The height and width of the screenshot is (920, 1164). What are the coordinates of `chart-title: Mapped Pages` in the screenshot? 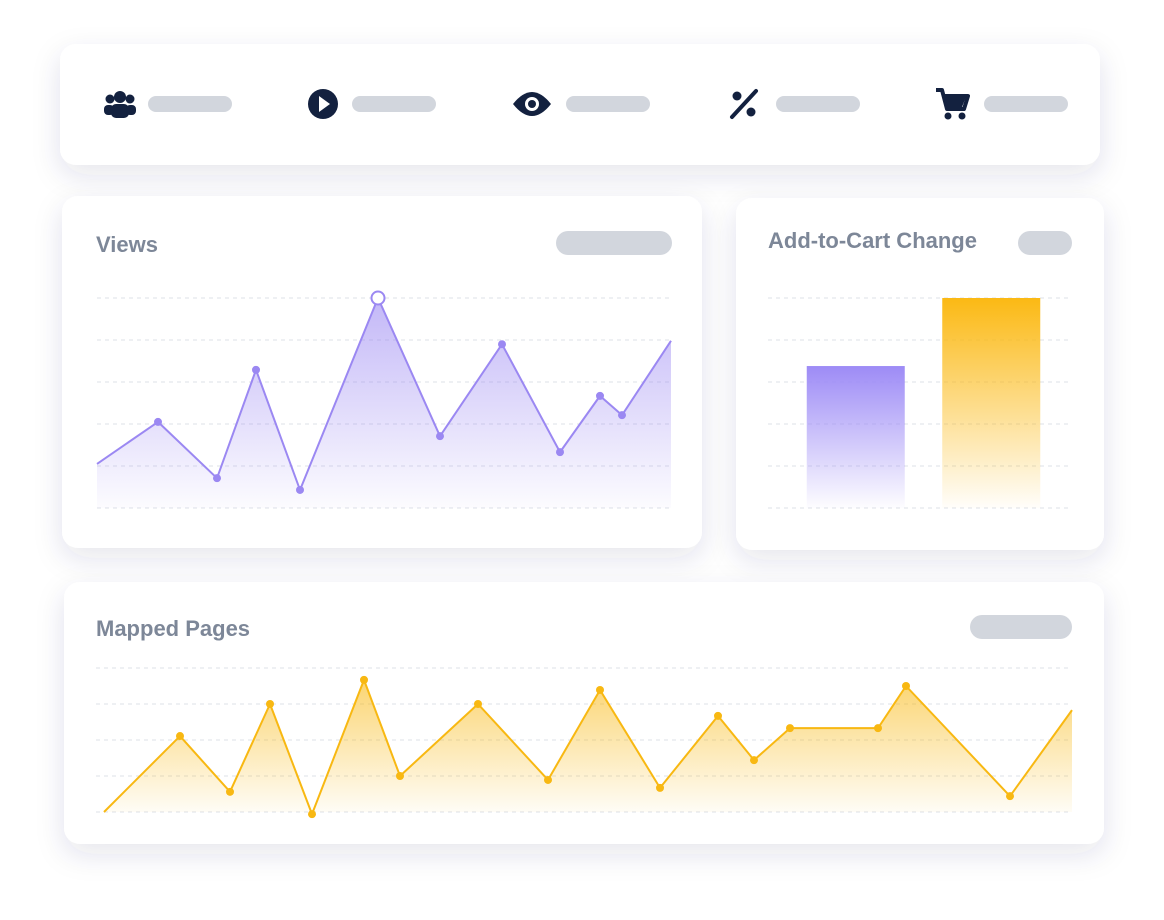 It's located at (173, 628).